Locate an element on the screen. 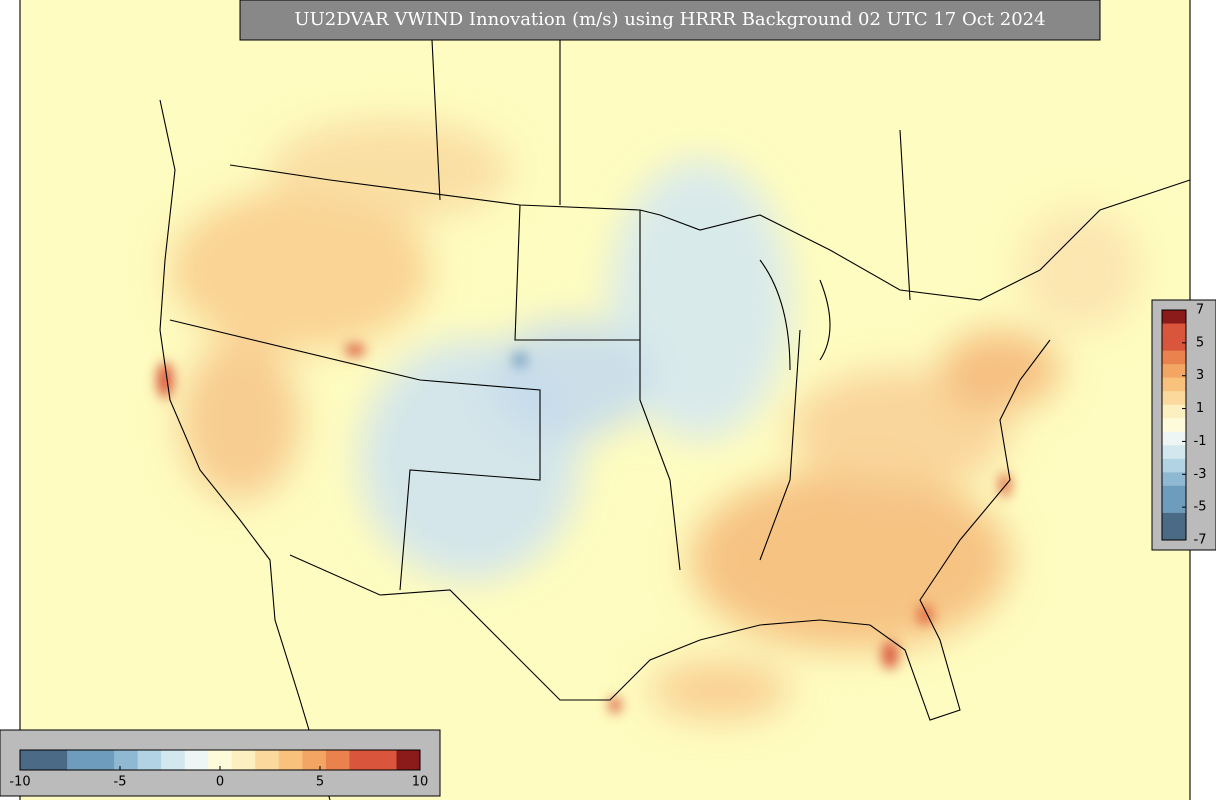 The image size is (1216, 804). colorbar-tick-label: -10 is located at coordinates (19, 782).